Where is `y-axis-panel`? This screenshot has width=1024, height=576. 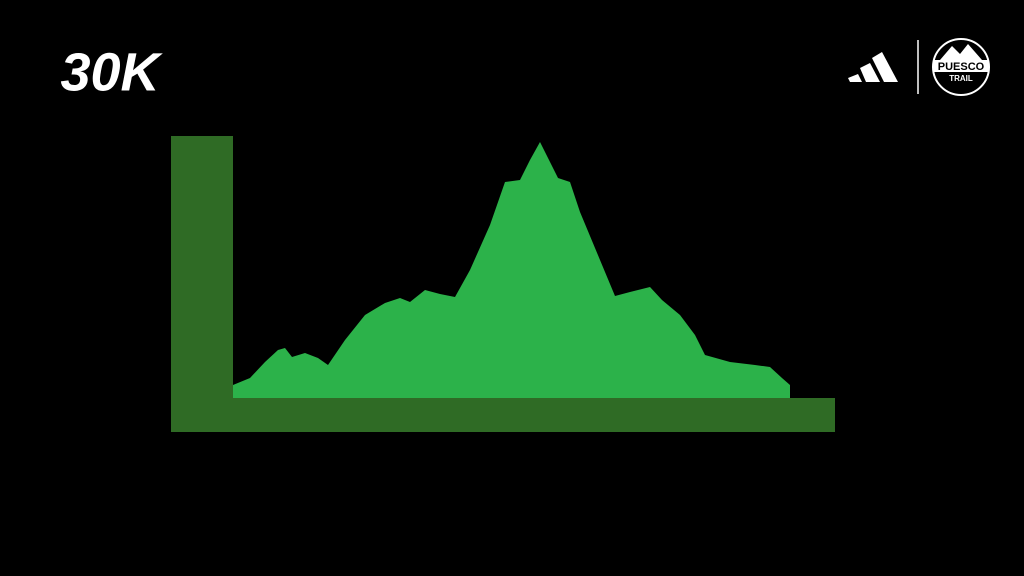
y-axis-panel is located at coordinates (202, 284).